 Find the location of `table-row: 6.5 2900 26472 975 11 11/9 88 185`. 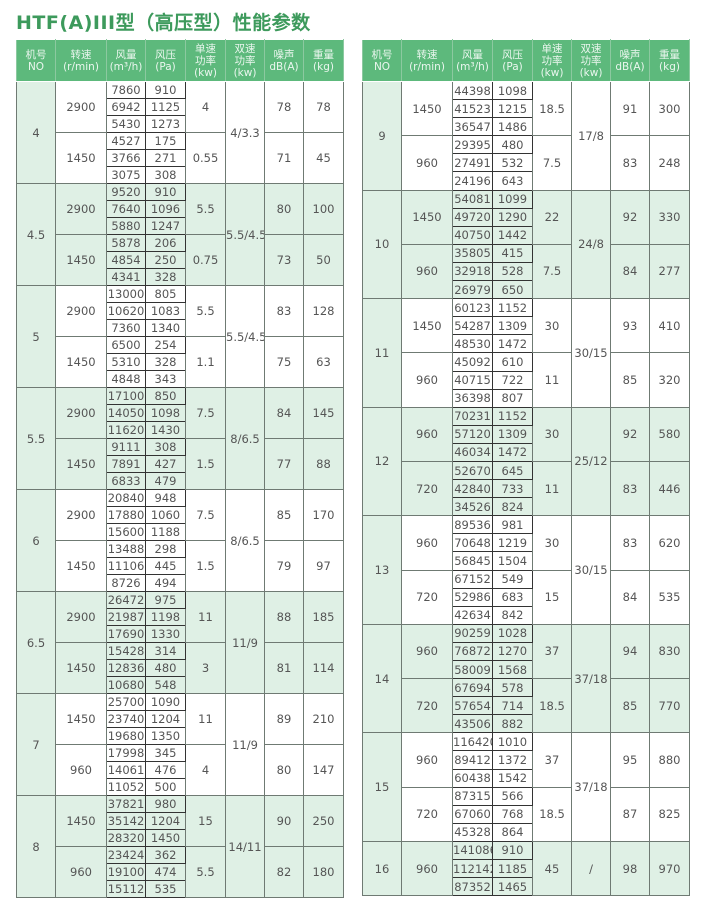

table-row: 6.5 2900 26472 975 11 11/9 88 185 is located at coordinates (180, 642).